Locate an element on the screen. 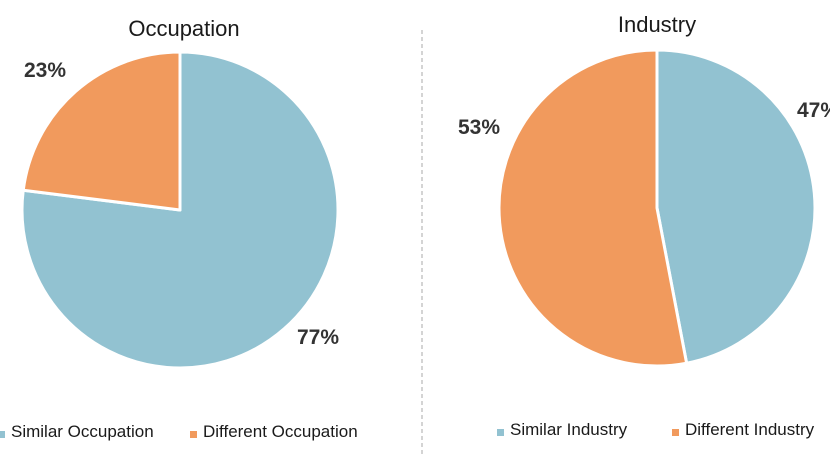 The height and width of the screenshot is (468, 830). pie-slice-similar-industry is located at coordinates (736, 206).